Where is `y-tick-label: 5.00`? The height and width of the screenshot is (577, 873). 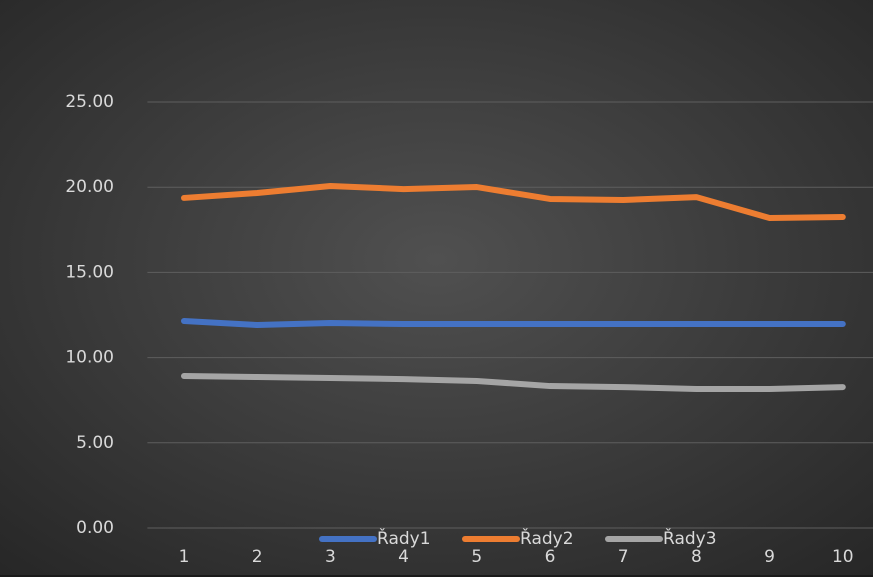
y-tick-label: 5.00 is located at coordinates (95, 443).